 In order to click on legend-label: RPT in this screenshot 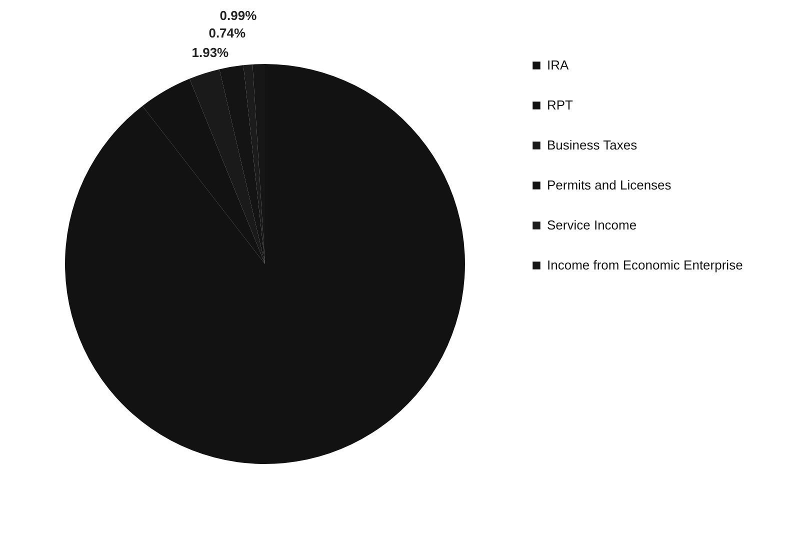, I will do `click(560, 105)`.